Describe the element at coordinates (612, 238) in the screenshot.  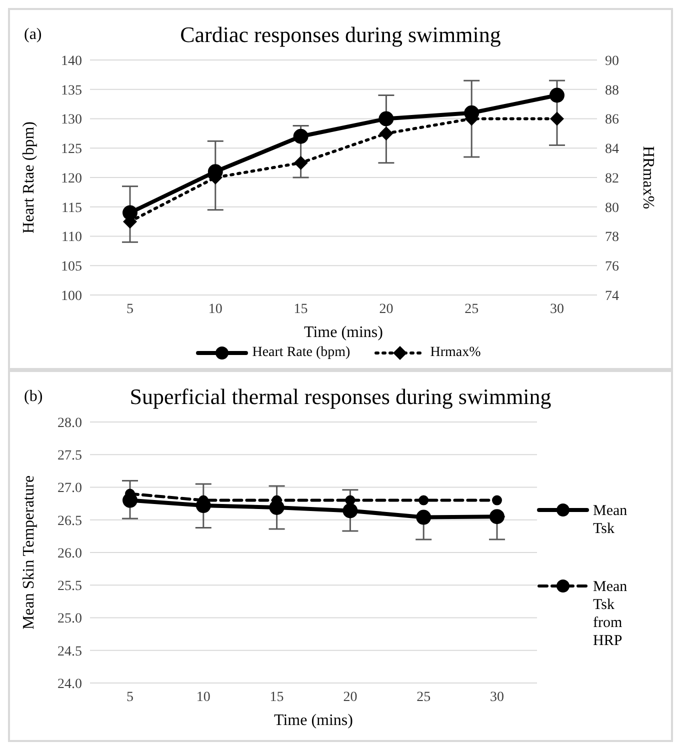
I see `y2-tick-label: 78` at that location.